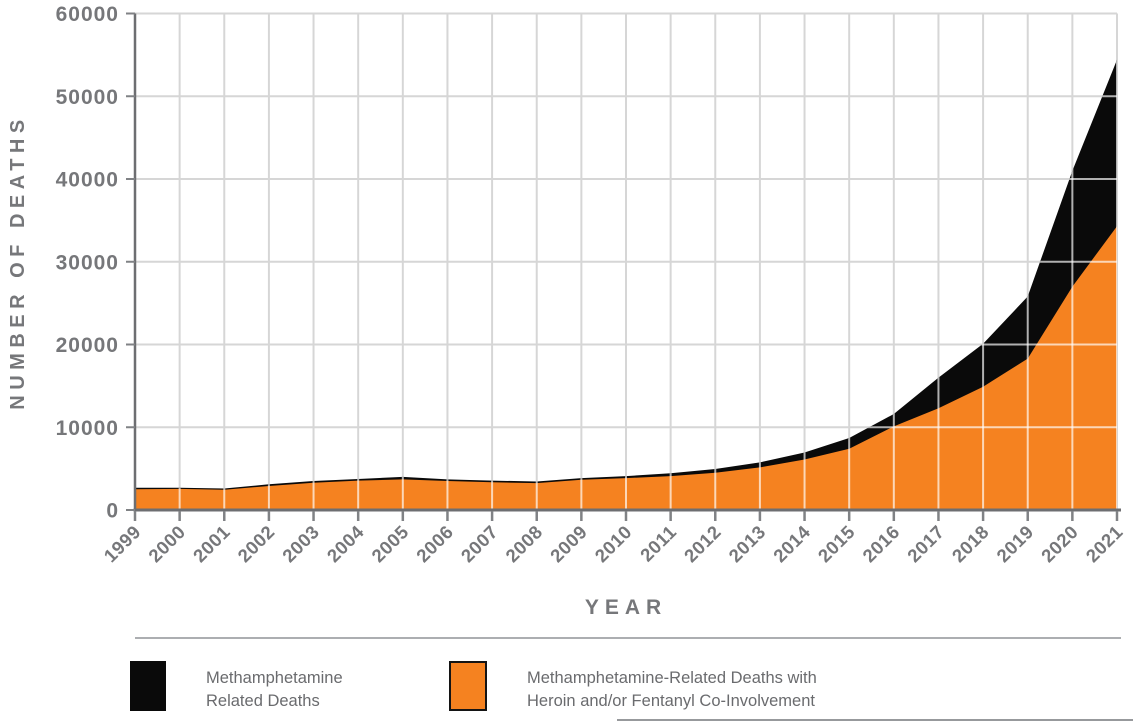  Describe the element at coordinates (87, 14) in the screenshot. I see `y-tick-label: 60000` at that location.